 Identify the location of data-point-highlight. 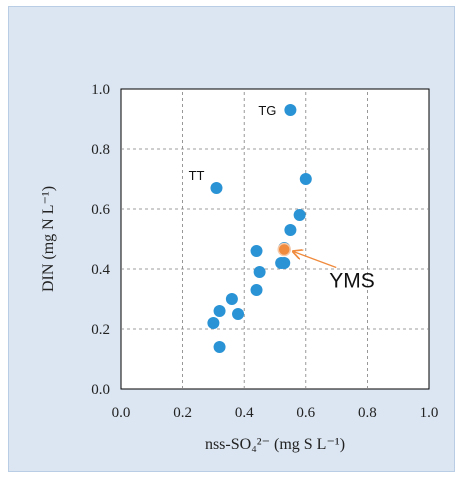
(284, 249).